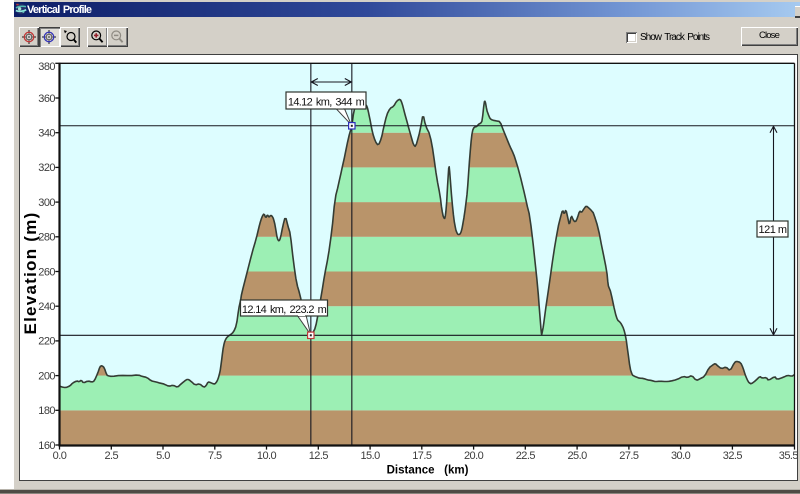  I want to click on svg-text: 220, so click(46, 342).